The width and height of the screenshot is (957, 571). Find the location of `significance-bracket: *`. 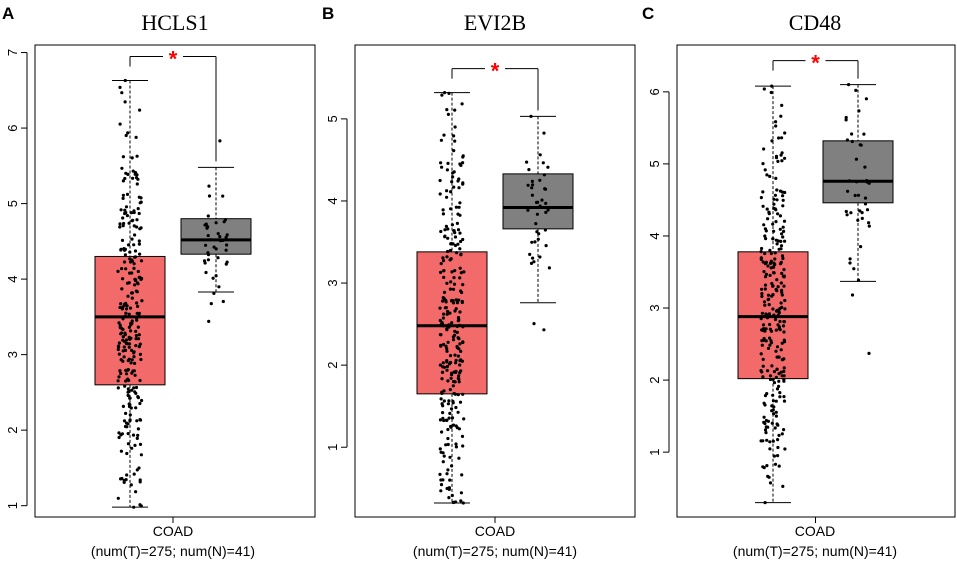

significance-bracket: * is located at coordinates (815, 65).